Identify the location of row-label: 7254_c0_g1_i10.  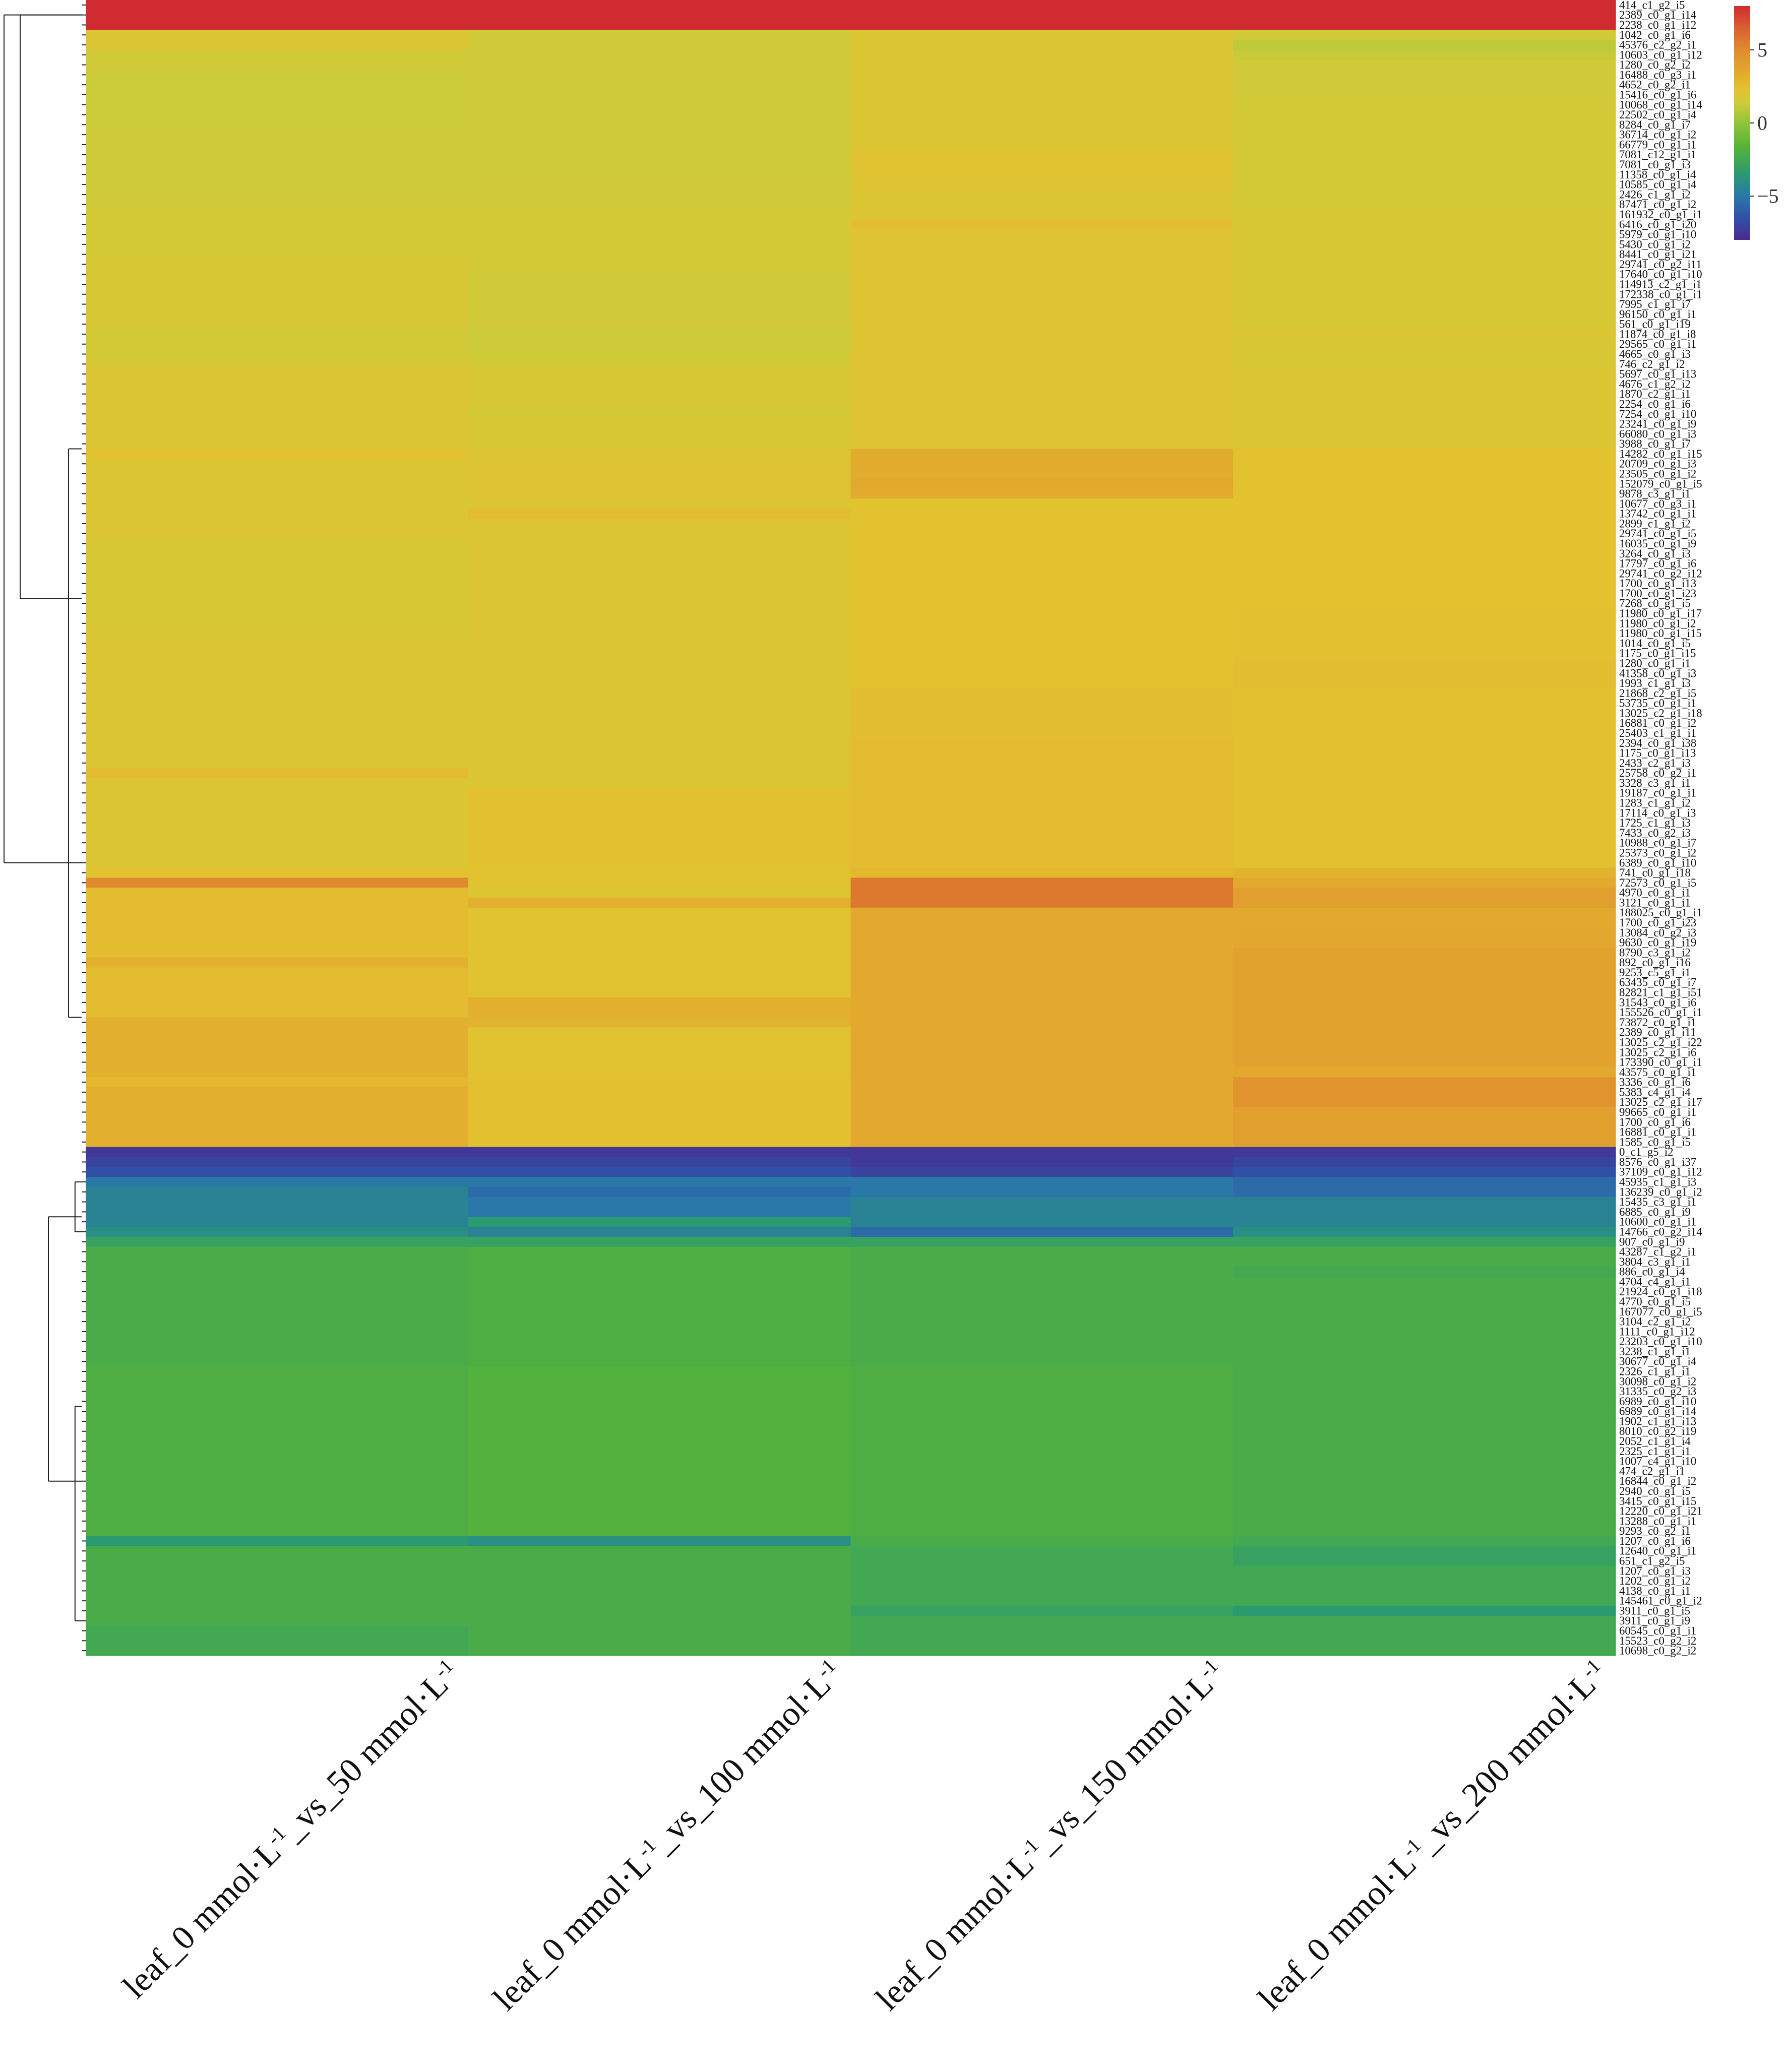
(1658, 414).